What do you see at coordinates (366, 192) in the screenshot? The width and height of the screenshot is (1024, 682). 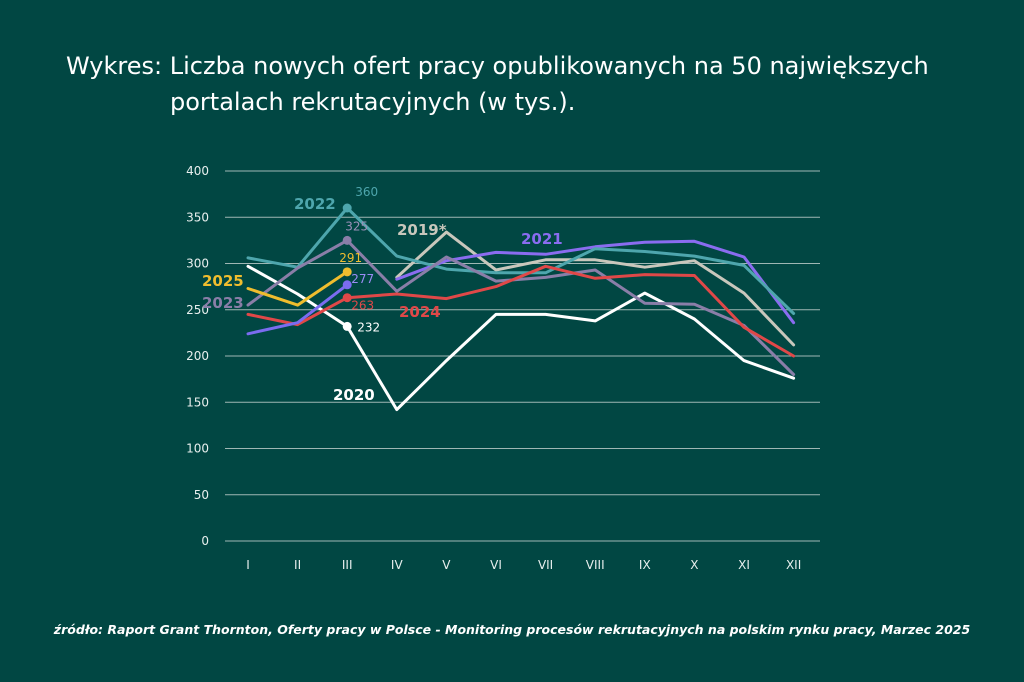 I see `point-value-label: 360` at bounding box center [366, 192].